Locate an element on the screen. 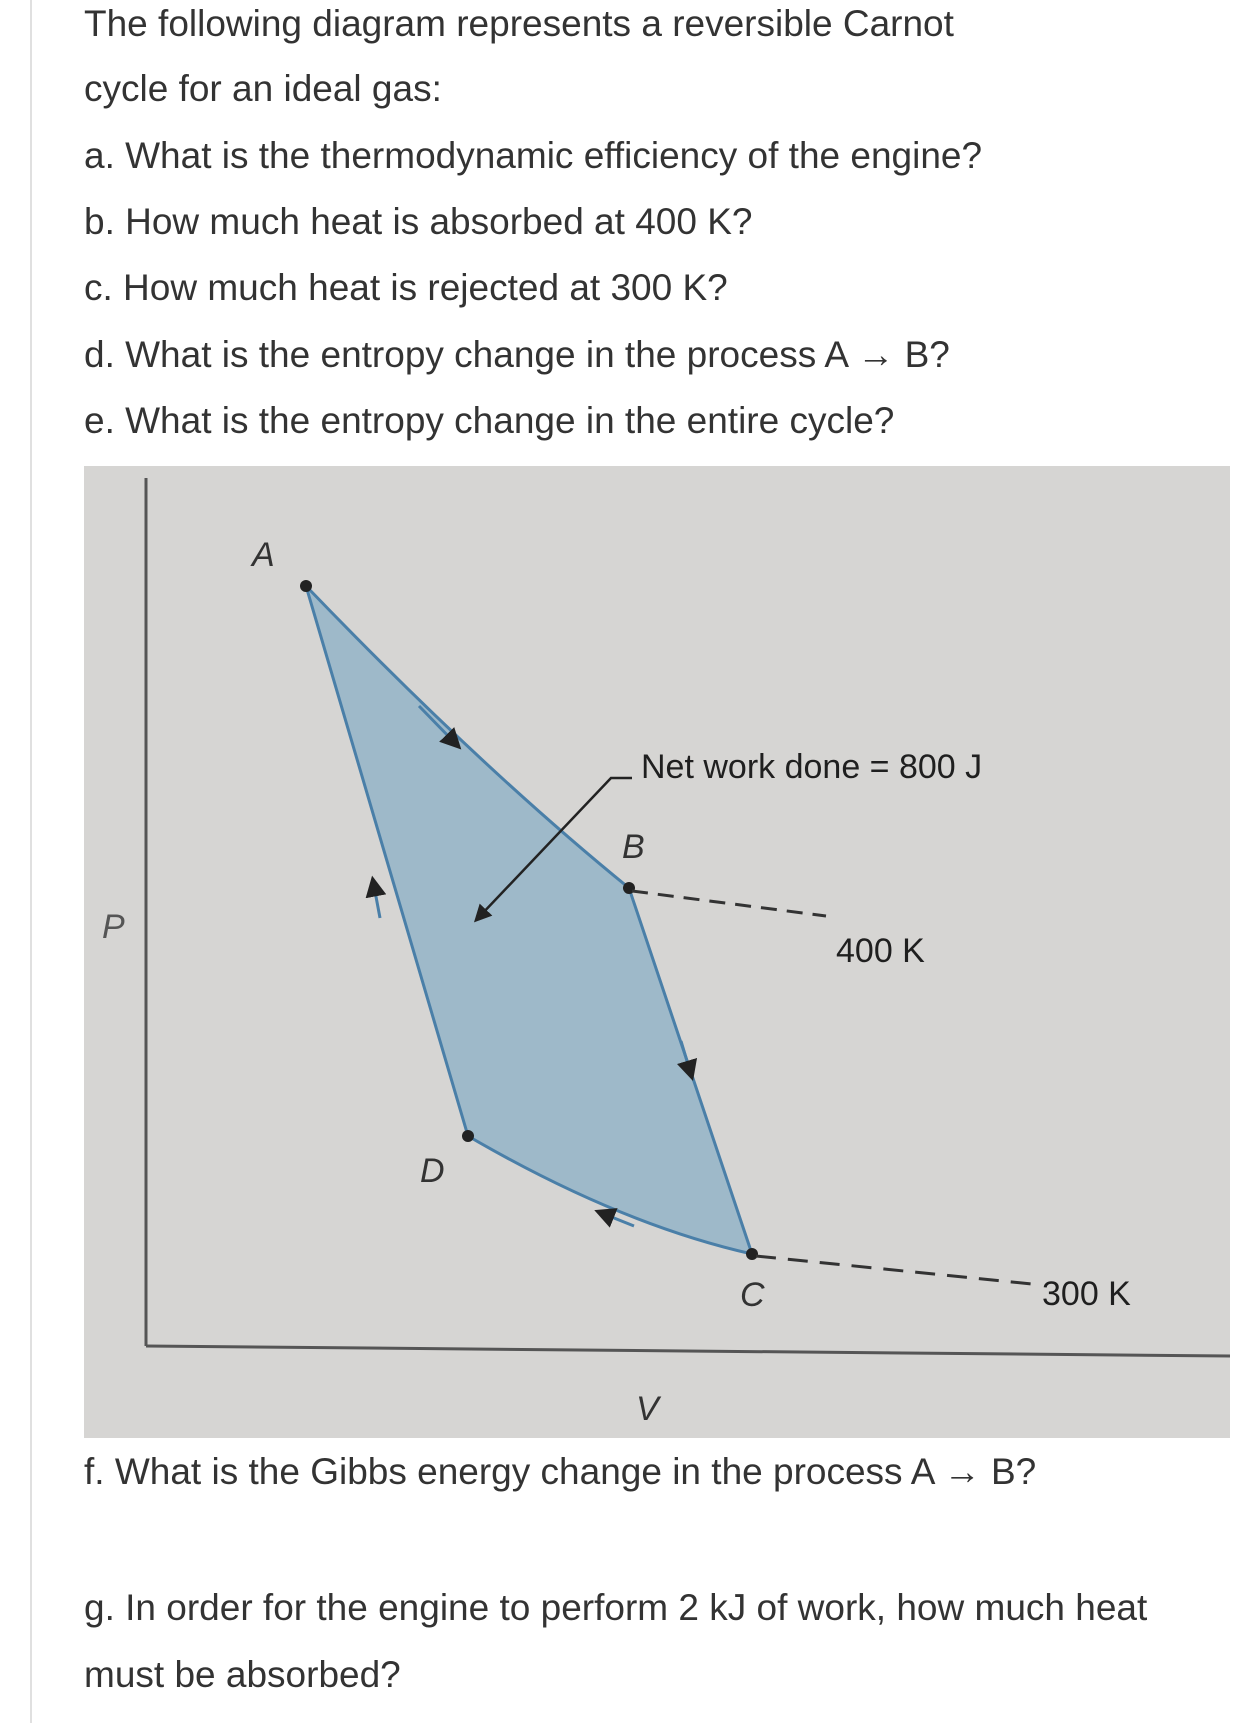  isotherm-400k-line is located at coordinates (729, 903).